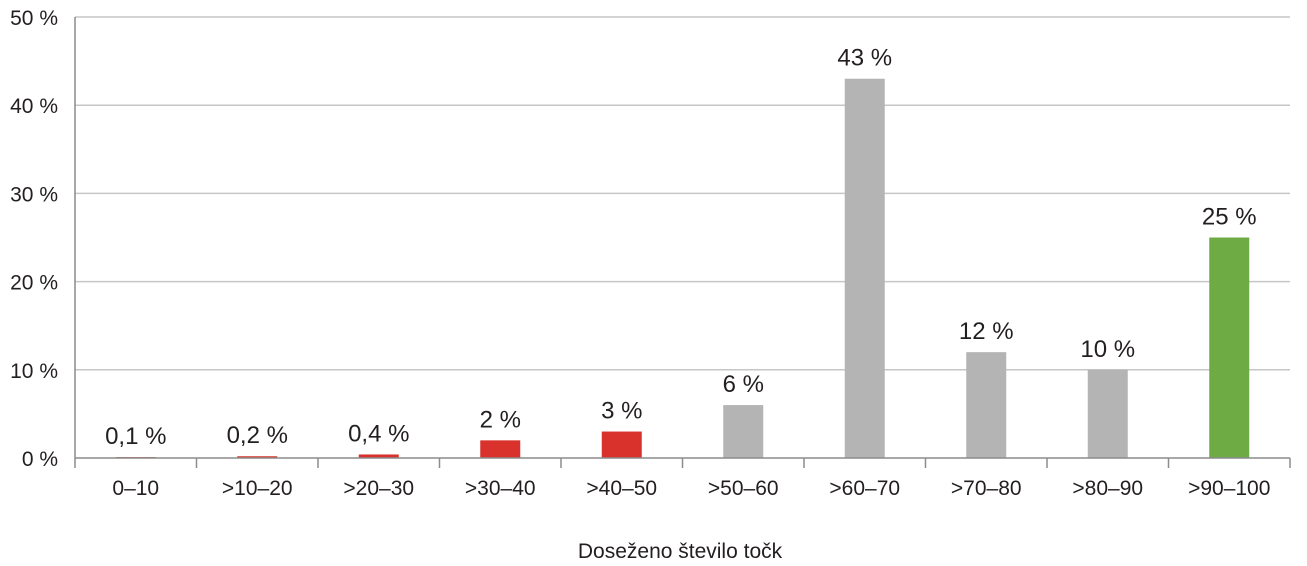 This screenshot has width=1307, height=566. I want to click on data-label: 10 %, so click(1107, 349).